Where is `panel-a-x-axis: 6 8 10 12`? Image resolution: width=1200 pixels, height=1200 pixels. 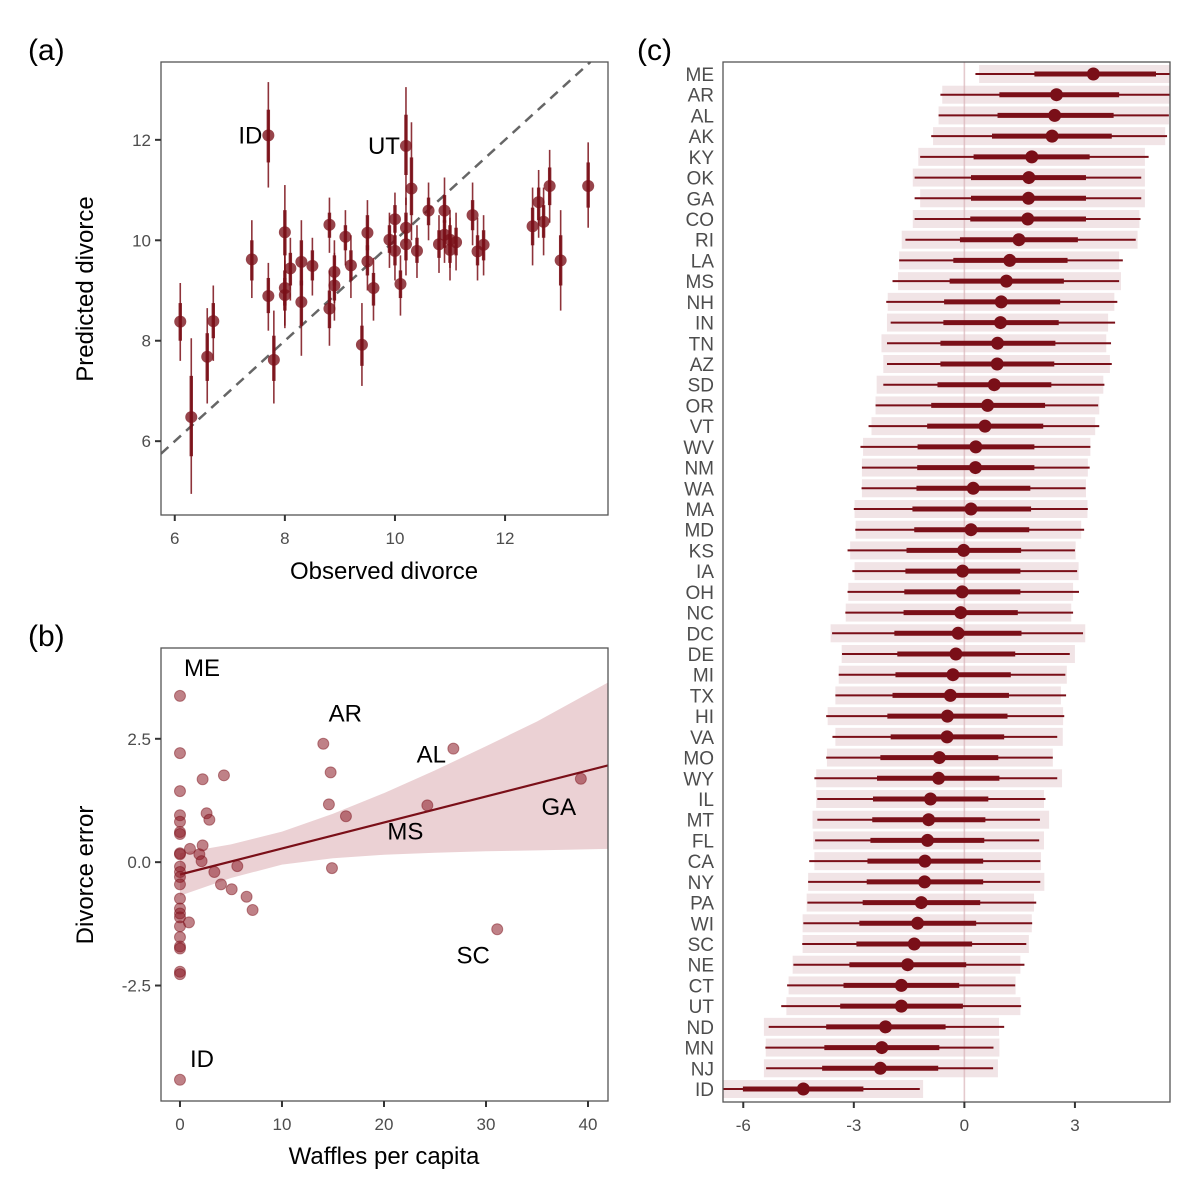
panel-a-x-axis: 6 8 10 12 is located at coordinates (342, 531).